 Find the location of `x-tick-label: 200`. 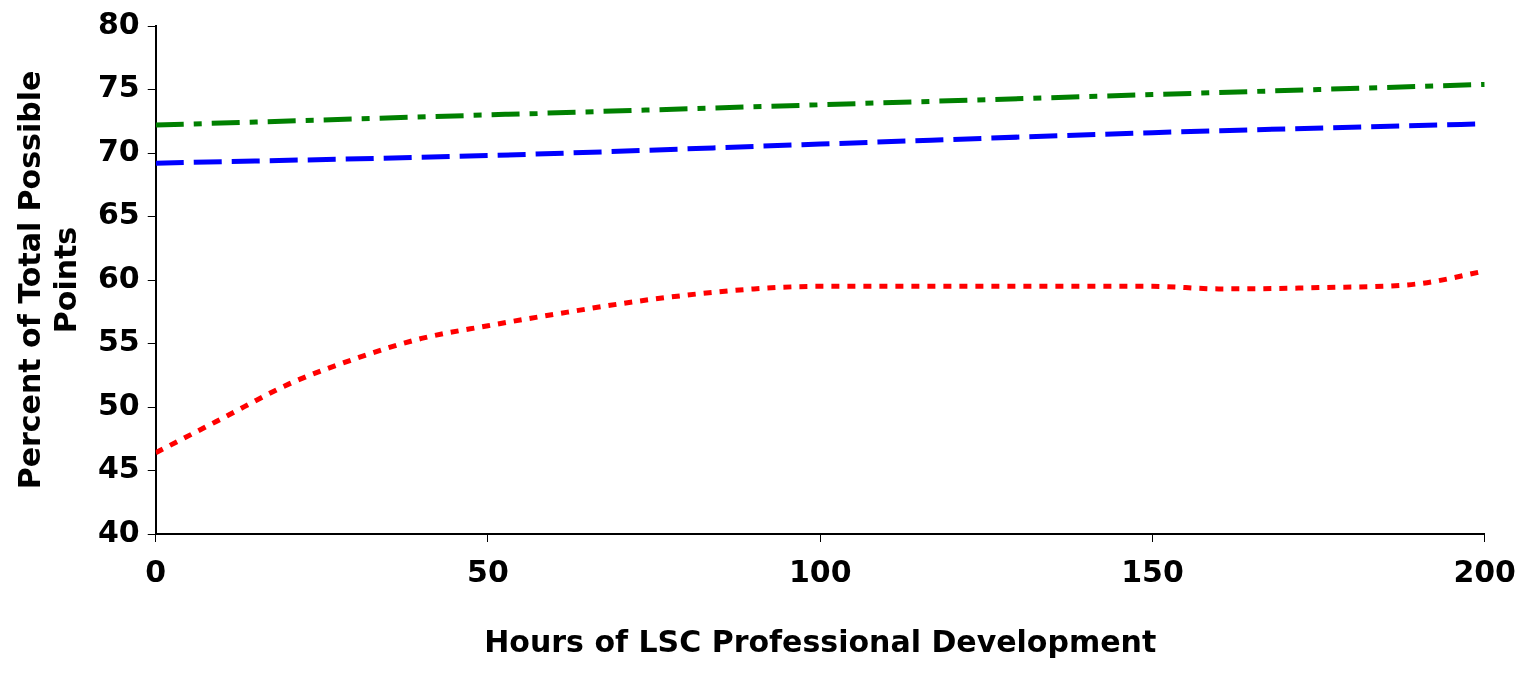

x-tick-label: 200 is located at coordinates (1484, 571).